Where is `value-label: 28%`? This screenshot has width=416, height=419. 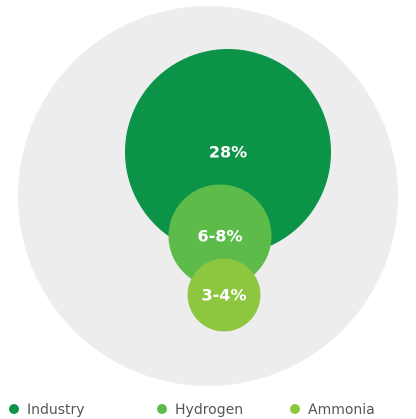 value-label: 28% is located at coordinates (228, 152).